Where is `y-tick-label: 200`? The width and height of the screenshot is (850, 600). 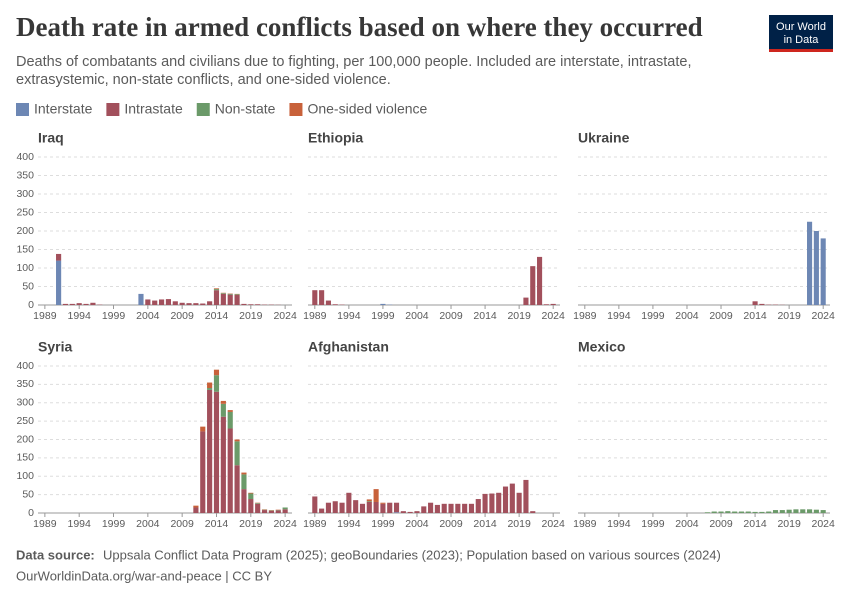 y-tick-label: 200 is located at coordinates (25, 231).